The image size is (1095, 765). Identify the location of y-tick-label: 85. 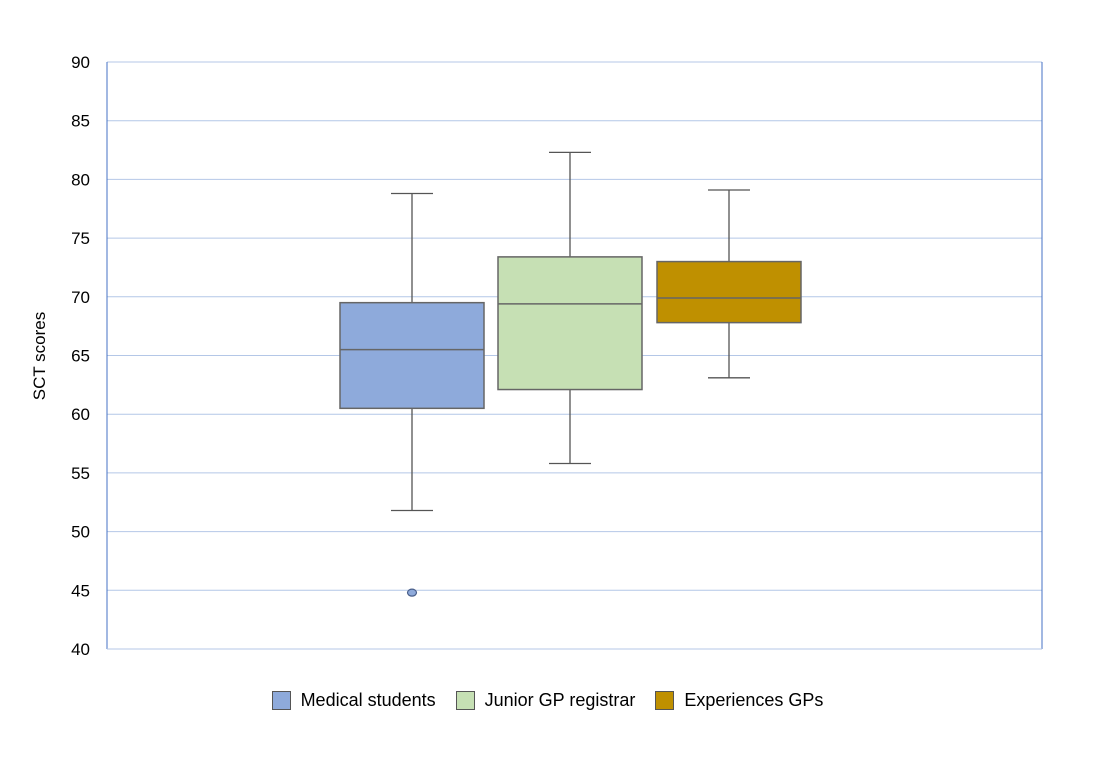
(80, 121).